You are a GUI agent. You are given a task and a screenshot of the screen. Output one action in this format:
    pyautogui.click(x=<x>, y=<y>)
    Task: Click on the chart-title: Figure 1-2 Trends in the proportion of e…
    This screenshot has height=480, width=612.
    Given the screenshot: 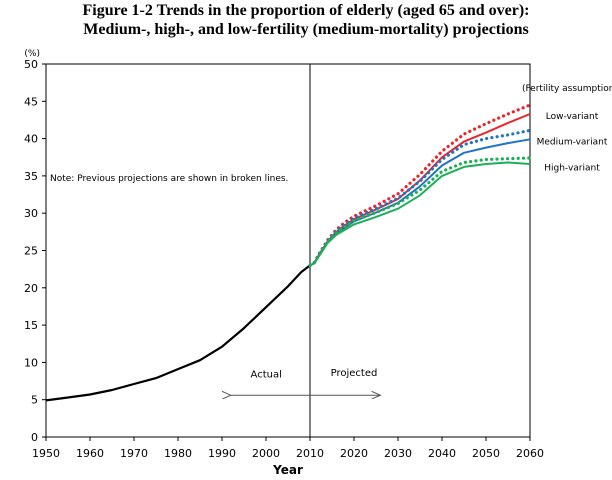 What is the action you would take?
    pyautogui.click(x=306, y=20)
    